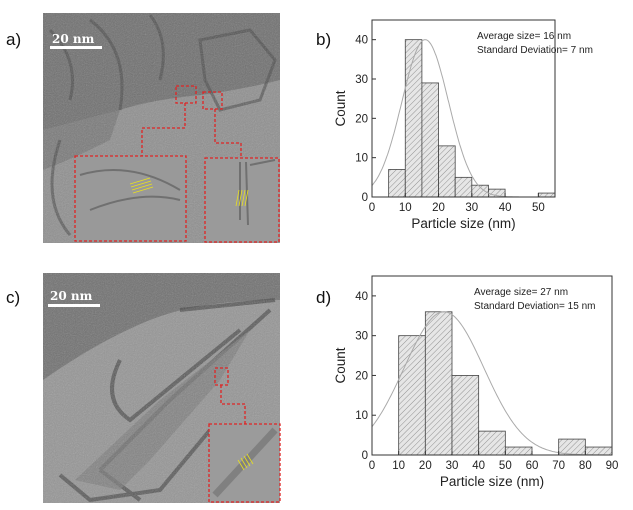 The width and height of the screenshot is (633, 510). What do you see at coordinates (521, 292) in the screenshot?
I see `stats-annotation: Average size= 27 nm` at bounding box center [521, 292].